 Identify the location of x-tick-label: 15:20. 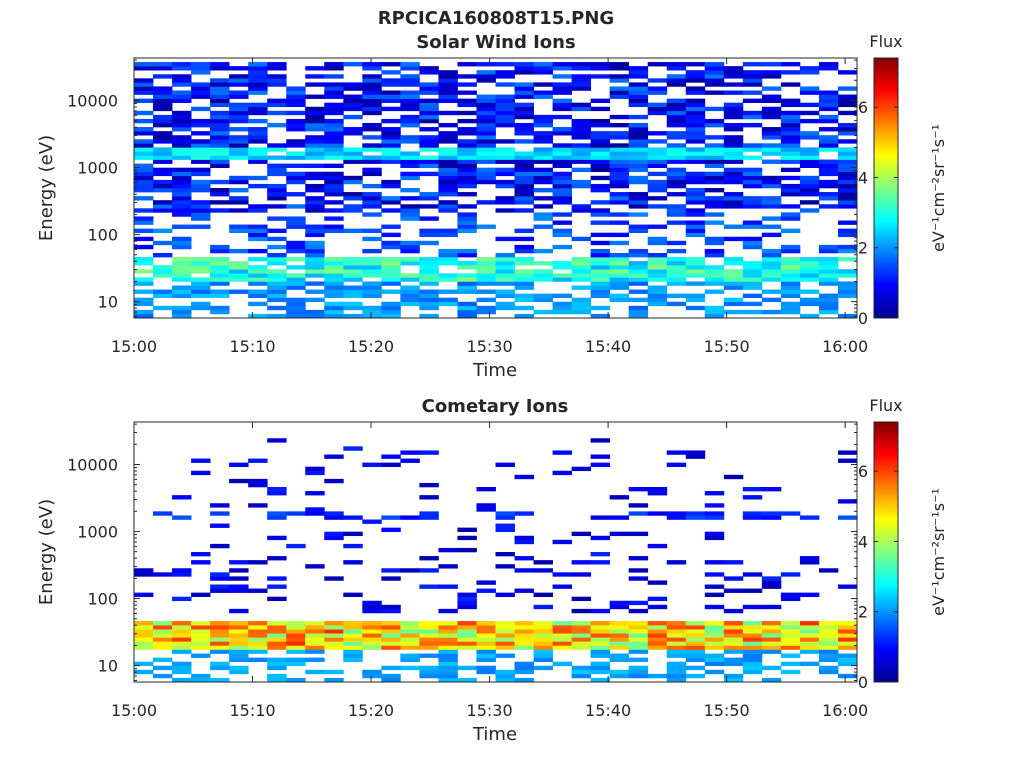
(371, 346).